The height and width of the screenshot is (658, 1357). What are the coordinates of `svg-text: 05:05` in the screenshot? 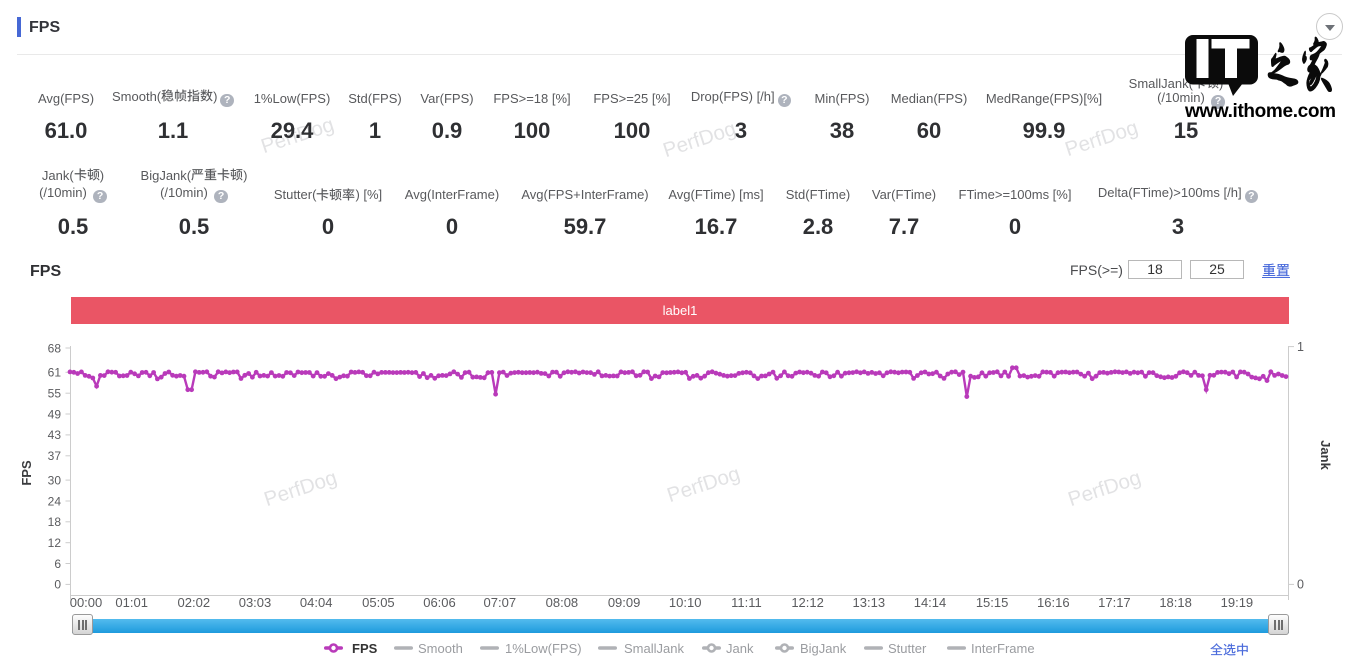 It's located at (378, 602).